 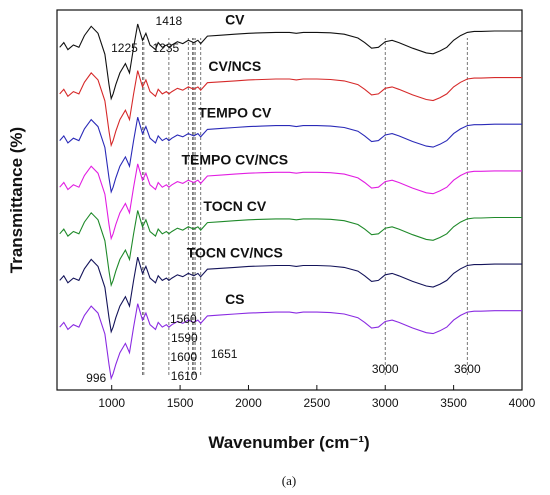 I want to click on series-label: TEMPO CV, so click(x=235, y=113).